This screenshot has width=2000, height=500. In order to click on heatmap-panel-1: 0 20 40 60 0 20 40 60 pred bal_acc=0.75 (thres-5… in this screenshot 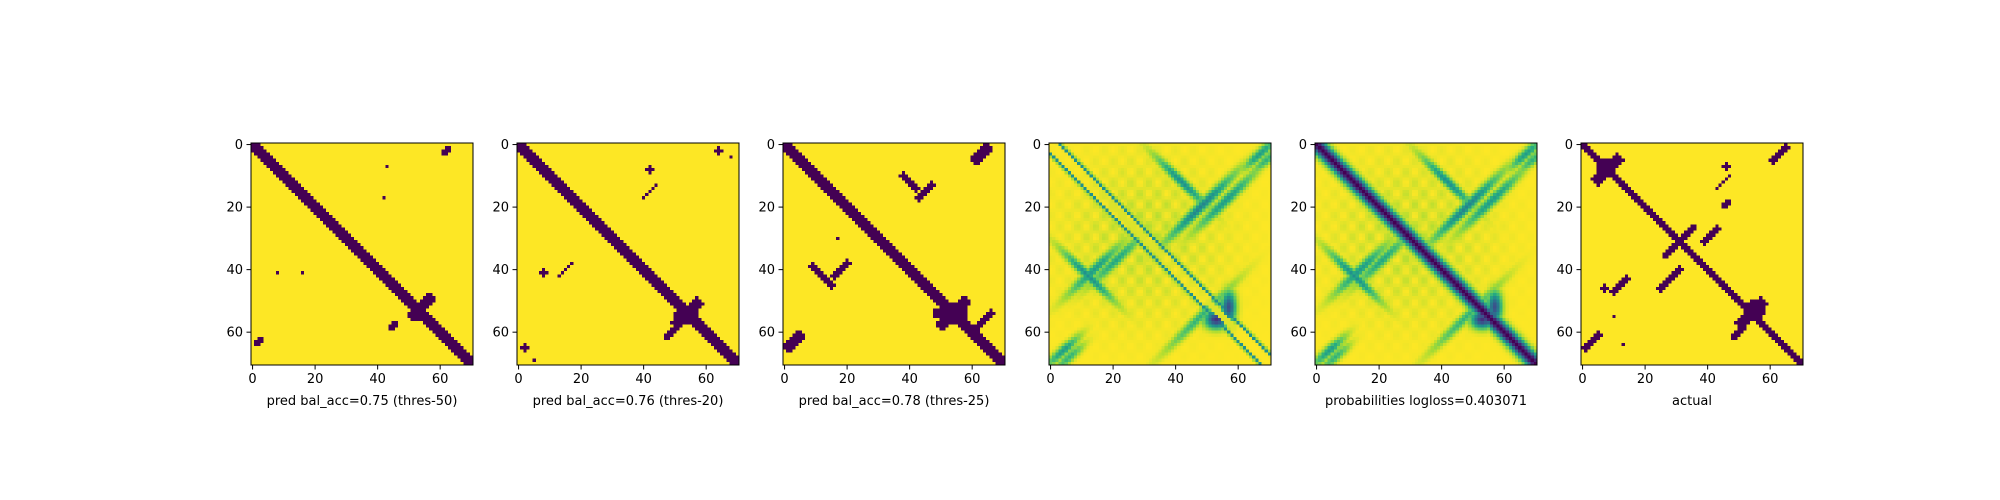, I will do `click(350, 273)`.